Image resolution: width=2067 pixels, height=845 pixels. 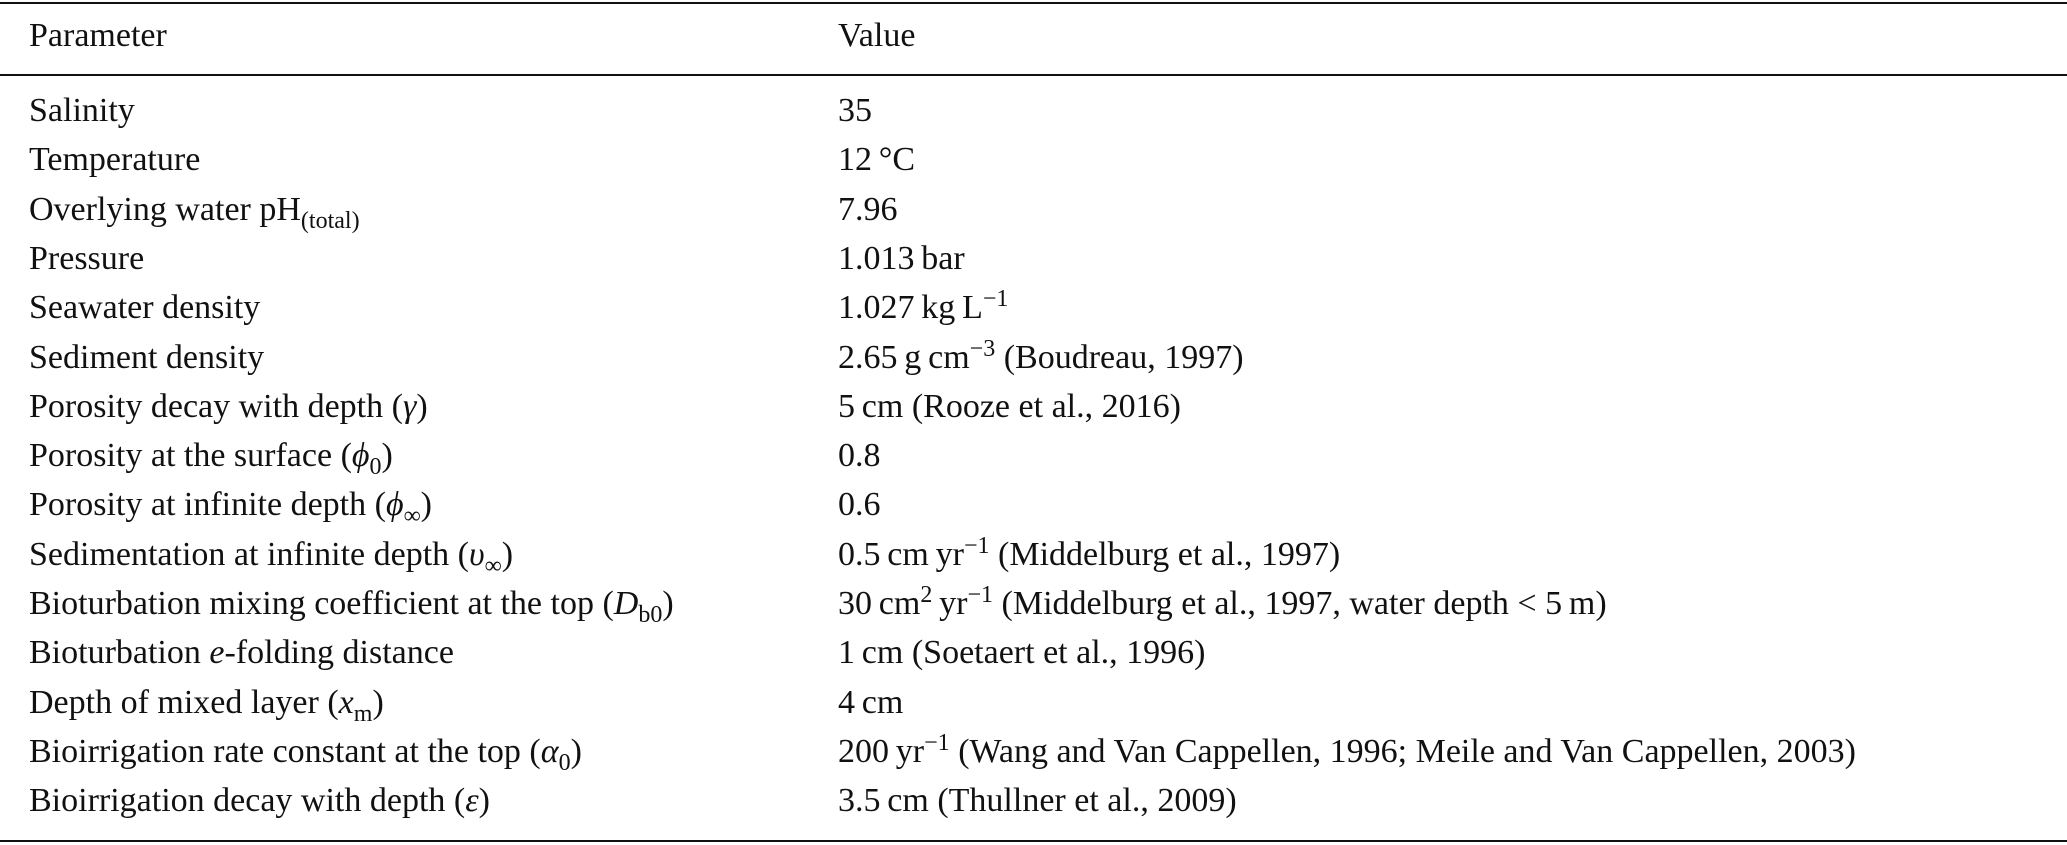 I want to click on text: 35, so click(x=855, y=110).